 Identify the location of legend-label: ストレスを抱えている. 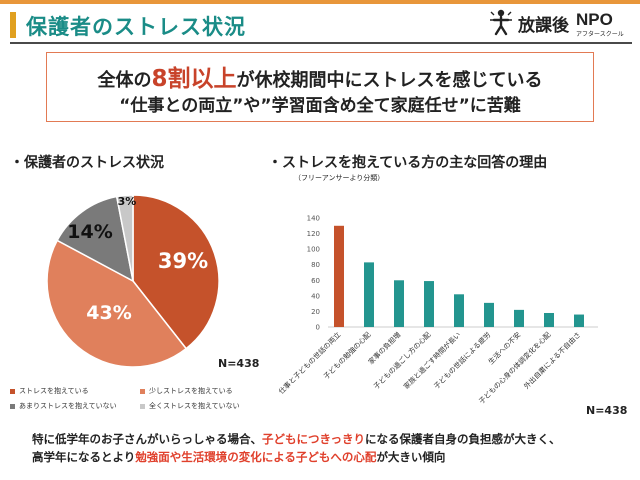
(54, 391).